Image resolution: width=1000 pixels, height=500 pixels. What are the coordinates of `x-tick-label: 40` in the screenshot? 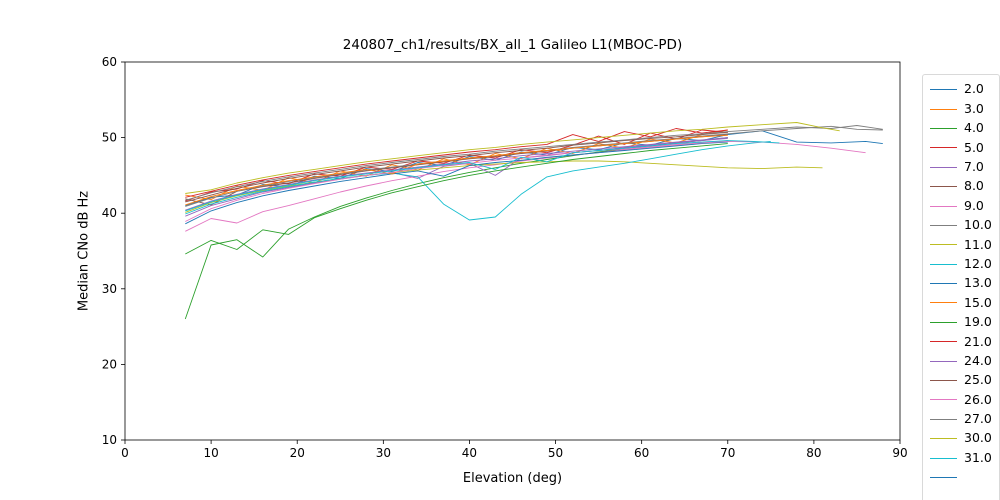 It's located at (469, 453).